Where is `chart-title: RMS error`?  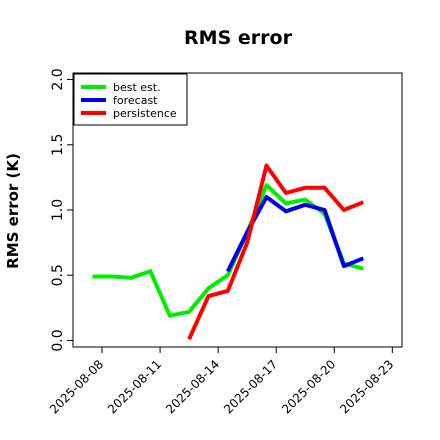
chart-title: RMS error is located at coordinates (238, 38).